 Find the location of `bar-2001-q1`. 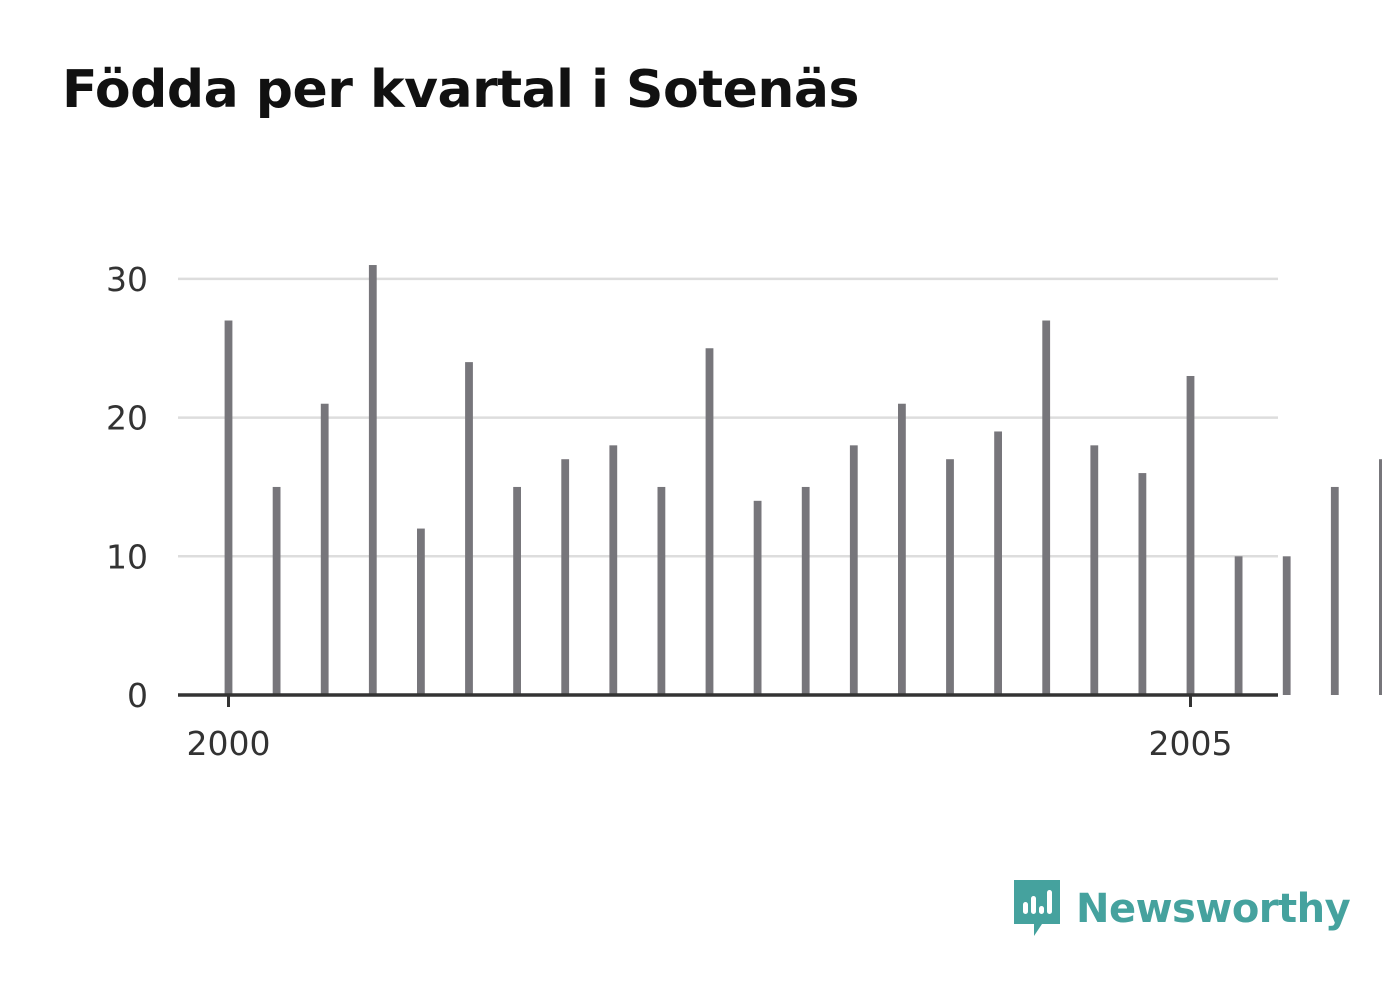

bar-2001-q1 is located at coordinates (421, 611).